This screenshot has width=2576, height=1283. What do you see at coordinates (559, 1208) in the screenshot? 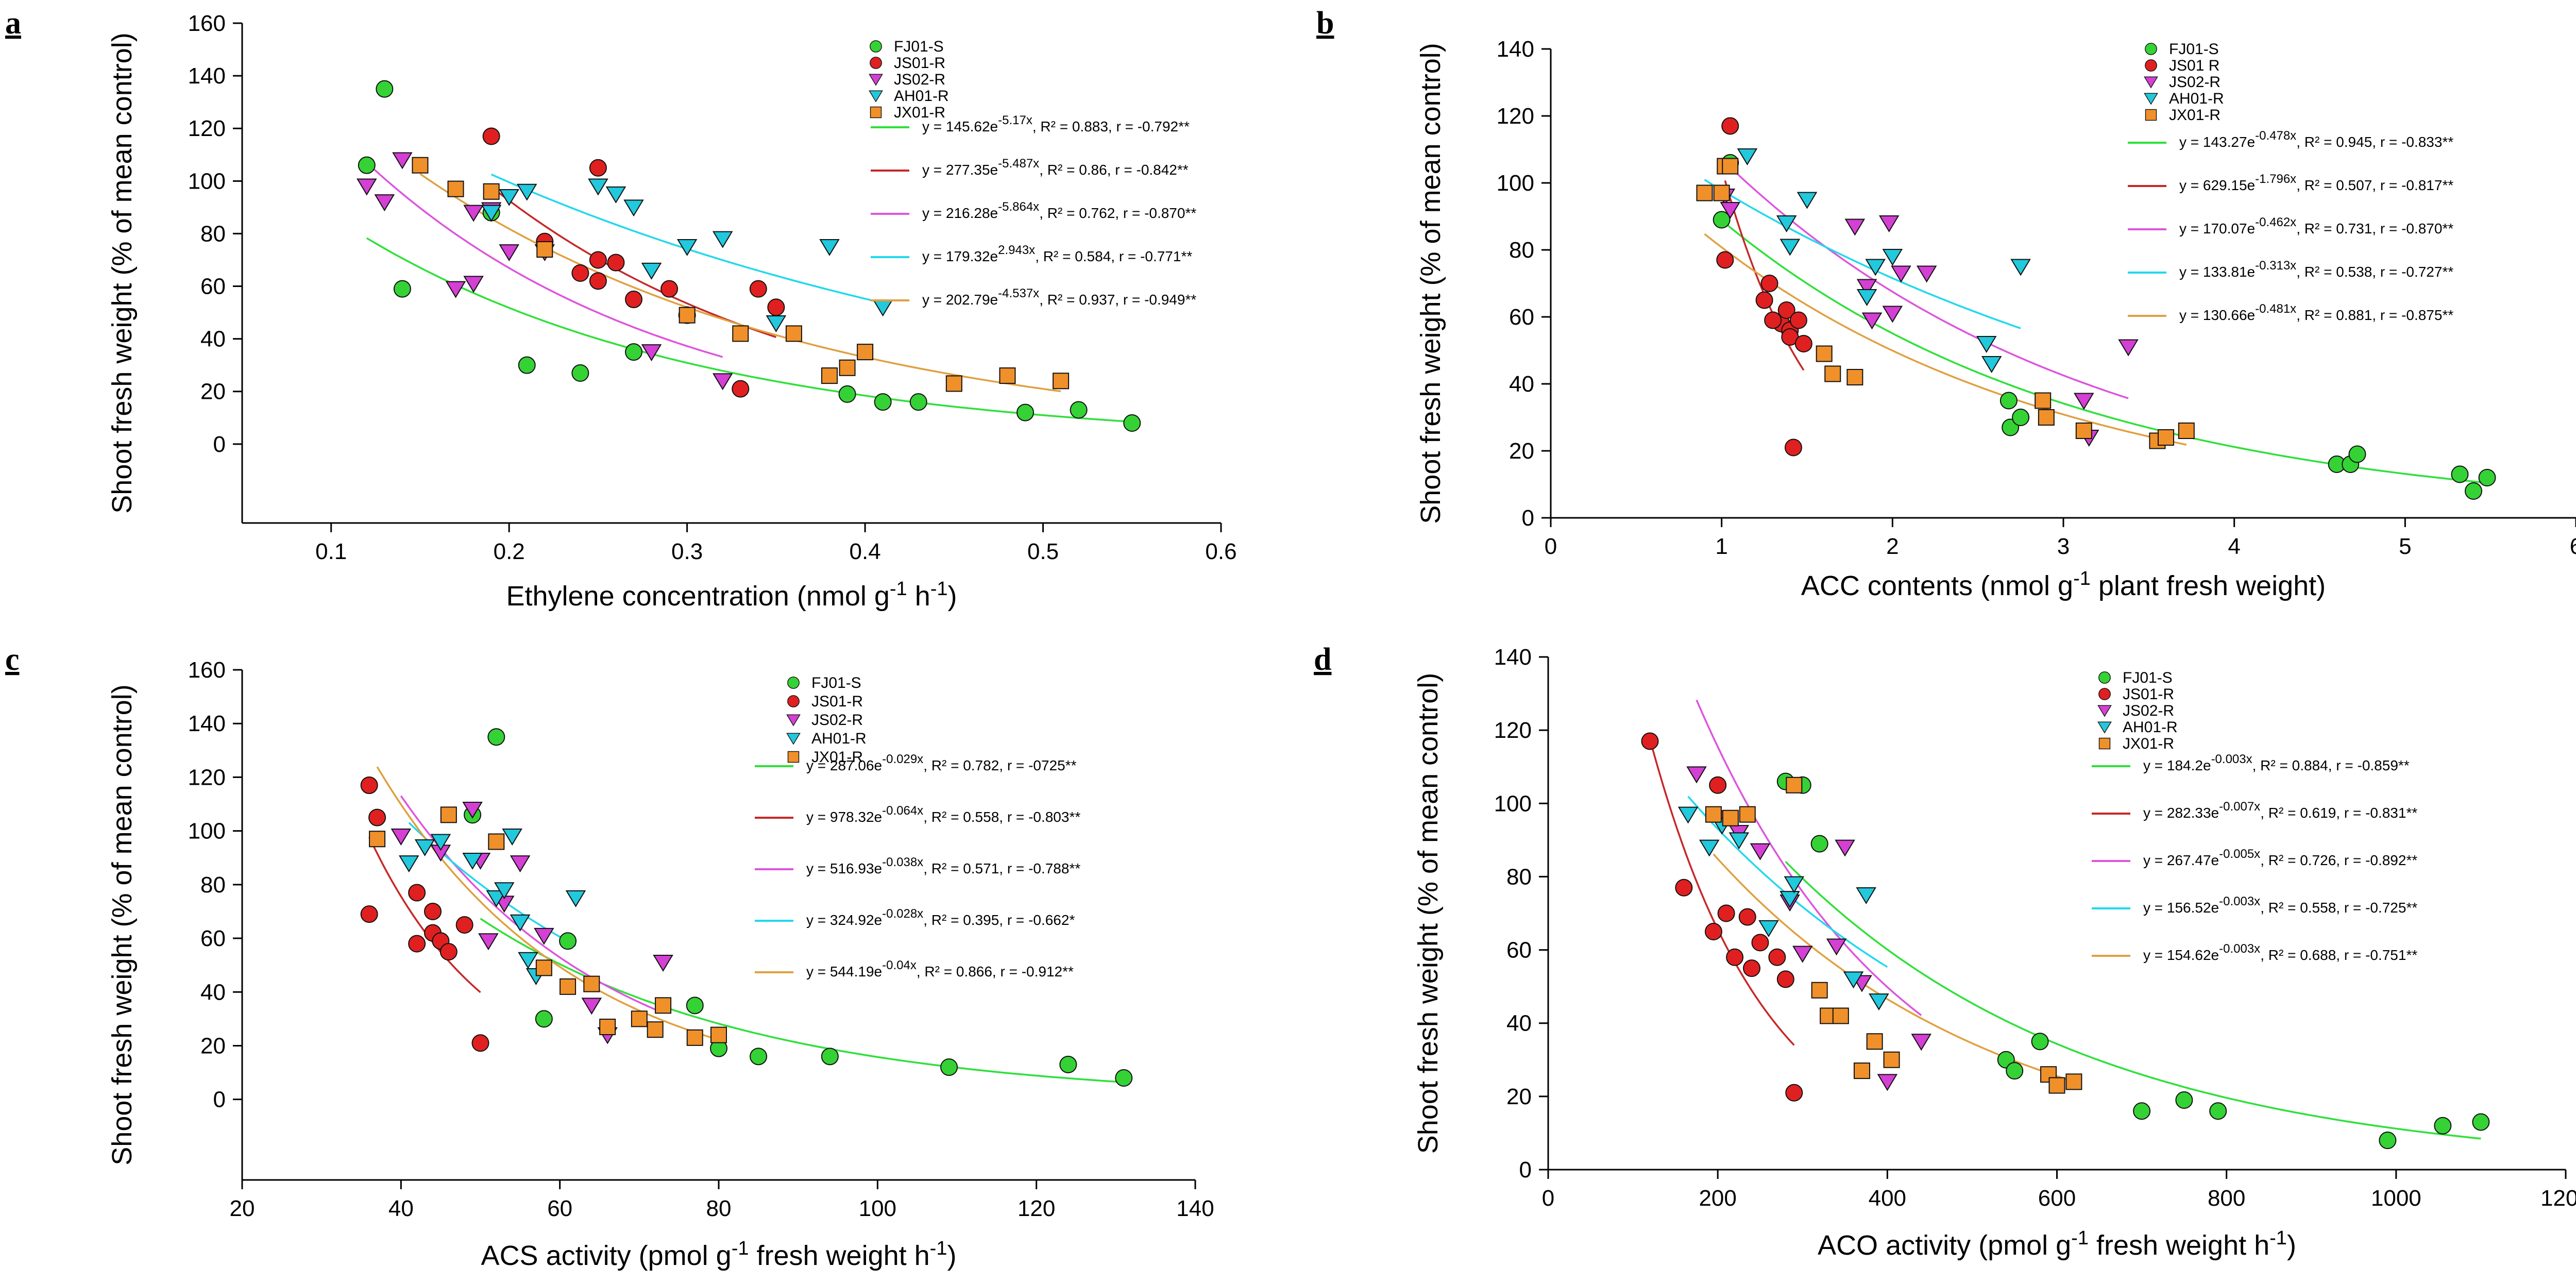
I see `x-tick-label: 60` at bounding box center [559, 1208].